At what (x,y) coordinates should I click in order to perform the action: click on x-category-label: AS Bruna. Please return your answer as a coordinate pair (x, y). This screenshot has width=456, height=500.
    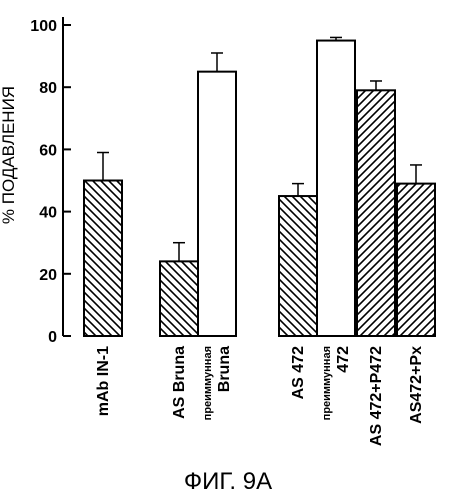
    Looking at the image, I should click on (179, 382).